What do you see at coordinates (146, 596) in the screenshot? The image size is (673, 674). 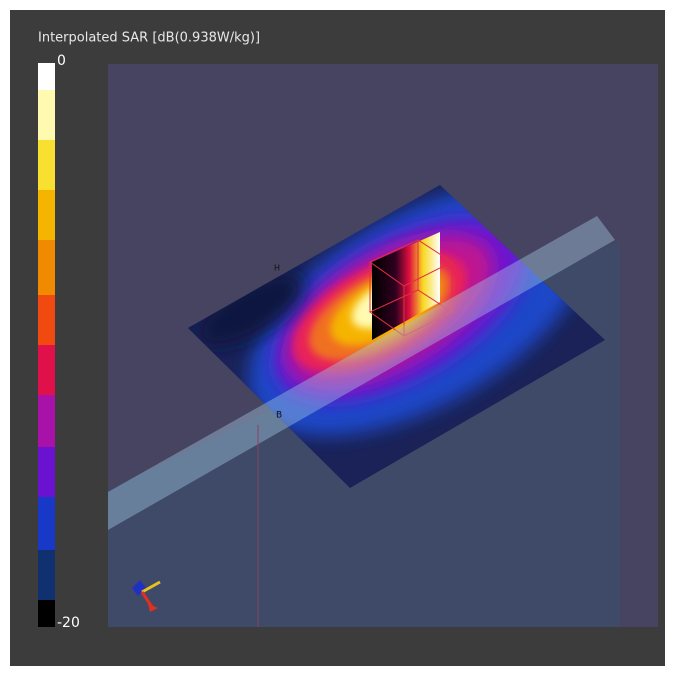 I see `axis-gizmo` at bounding box center [146, 596].